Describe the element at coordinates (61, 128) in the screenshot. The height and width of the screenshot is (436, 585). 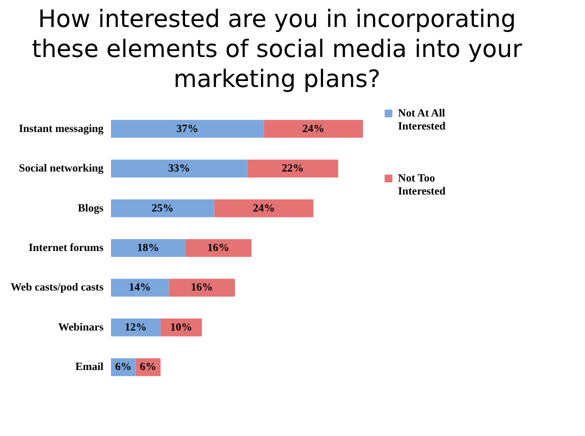
I see `y-tick-label: Instant messaging` at that location.